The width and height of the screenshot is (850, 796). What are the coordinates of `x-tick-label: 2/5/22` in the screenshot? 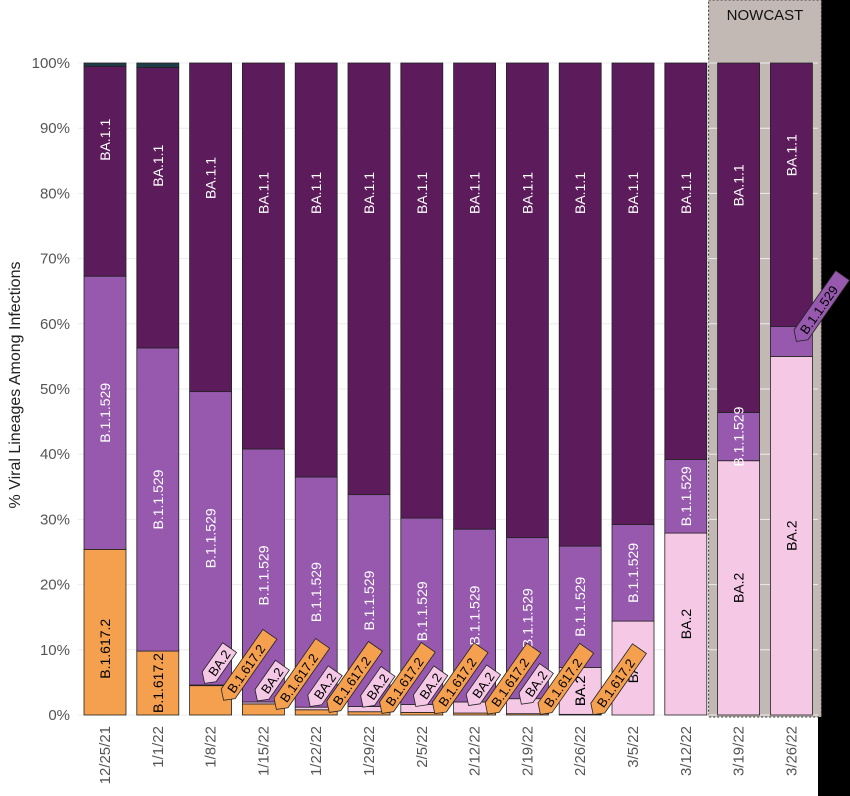 It's located at (422, 747).